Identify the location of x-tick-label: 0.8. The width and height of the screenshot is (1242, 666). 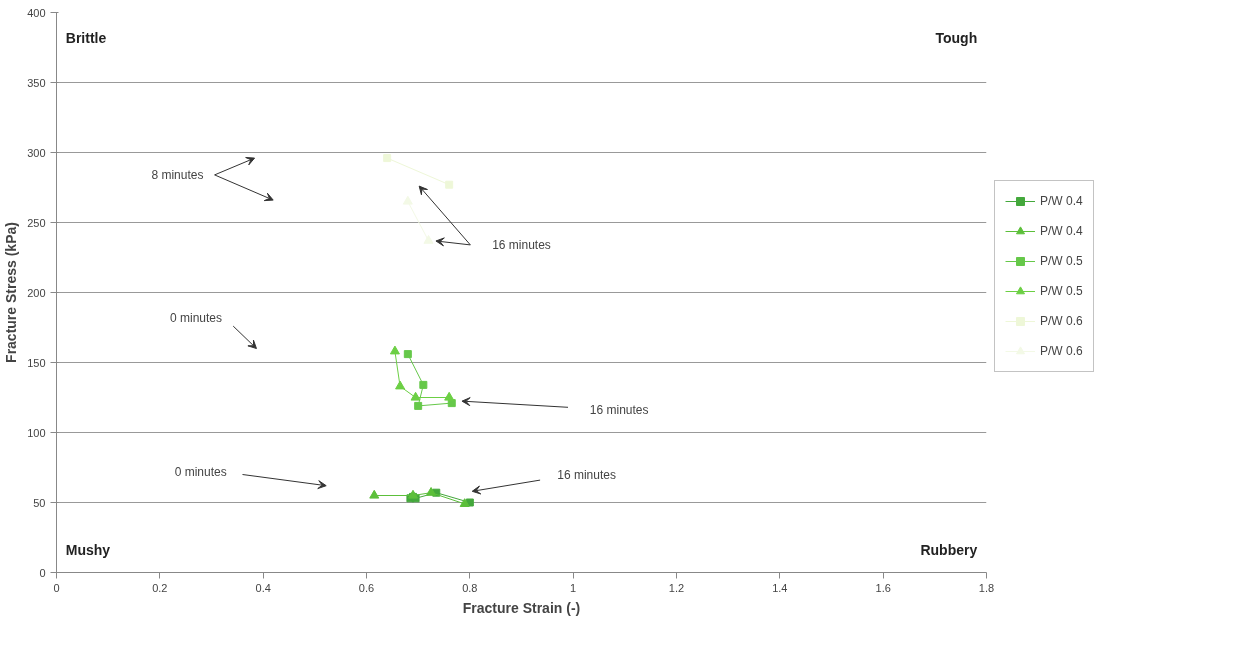
(470, 587).